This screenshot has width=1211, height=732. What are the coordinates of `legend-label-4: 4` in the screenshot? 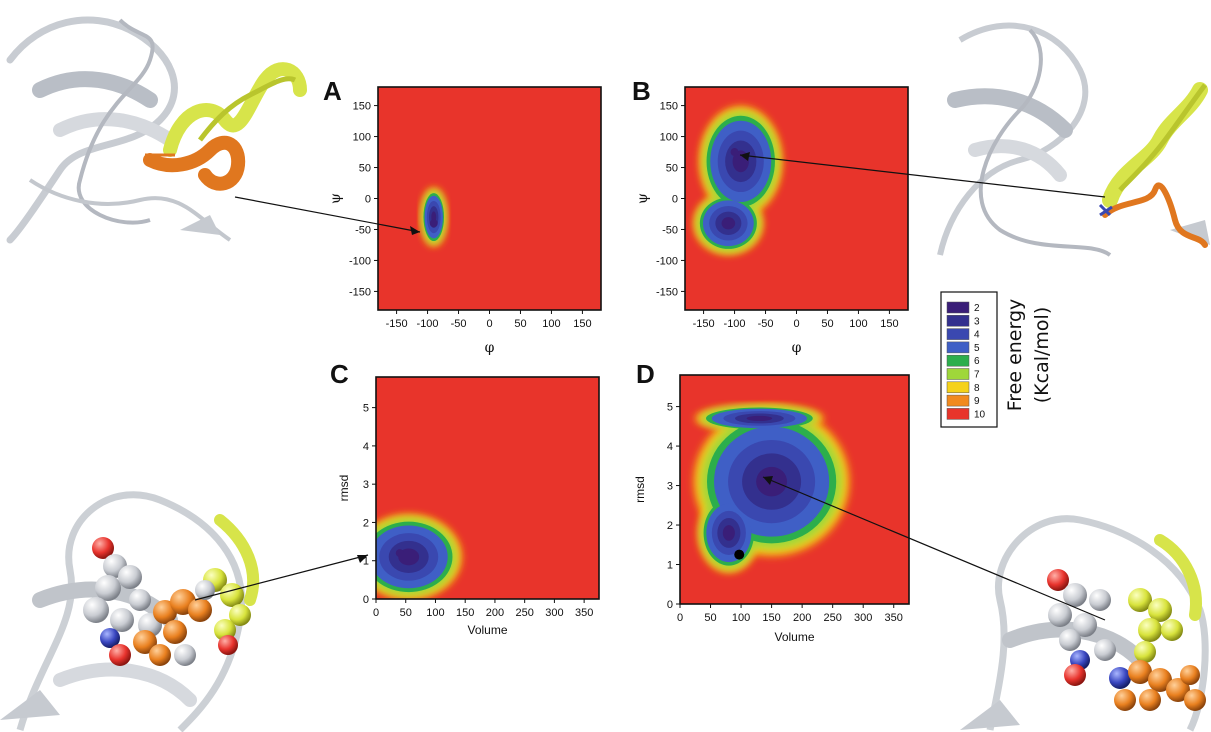 It's located at (977, 335).